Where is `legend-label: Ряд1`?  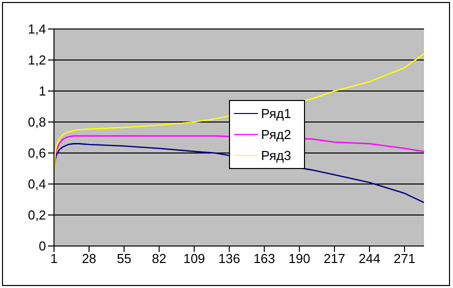 legend-label: Ряд1 is located at coordinates (276, 114).